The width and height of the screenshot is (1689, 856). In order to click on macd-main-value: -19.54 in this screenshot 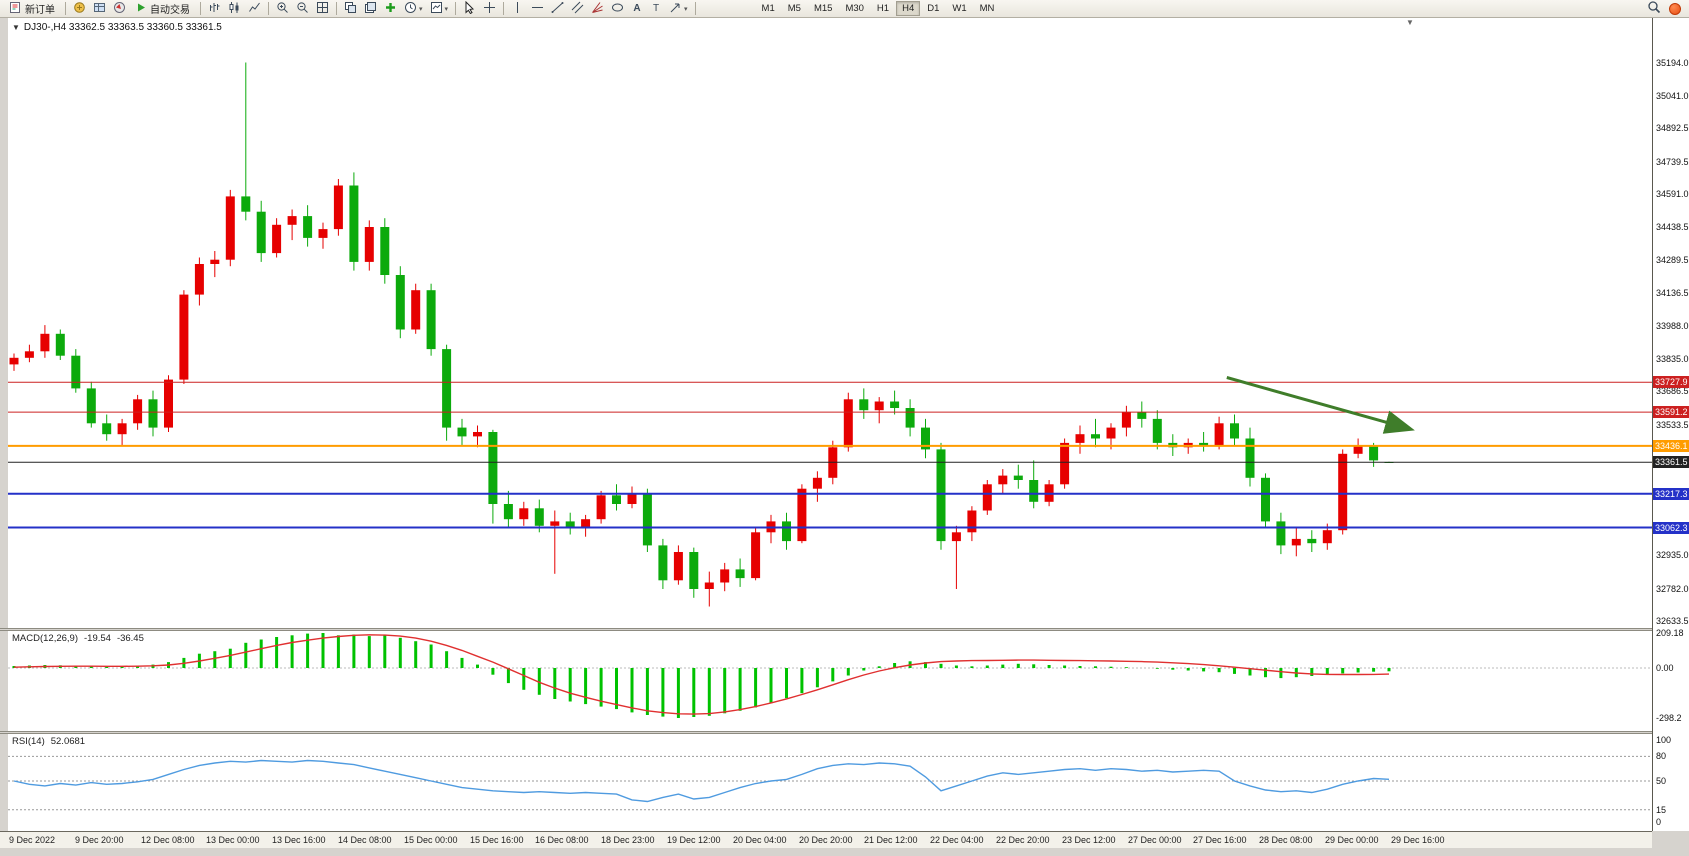, I will do `click(97, 638)`.